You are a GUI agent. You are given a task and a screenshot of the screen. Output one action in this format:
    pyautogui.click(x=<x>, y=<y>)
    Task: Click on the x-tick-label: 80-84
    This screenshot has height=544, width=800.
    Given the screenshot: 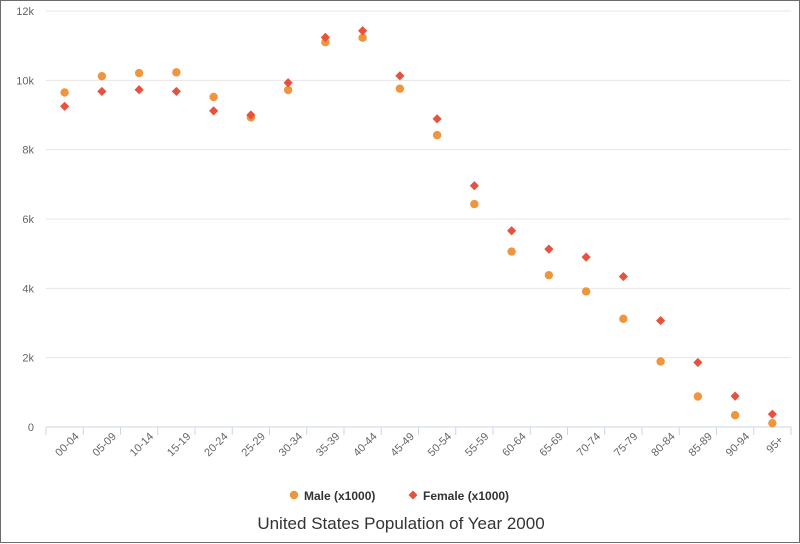 What is the action you would take?
    pyautogui.click(x=663, y=445)
    